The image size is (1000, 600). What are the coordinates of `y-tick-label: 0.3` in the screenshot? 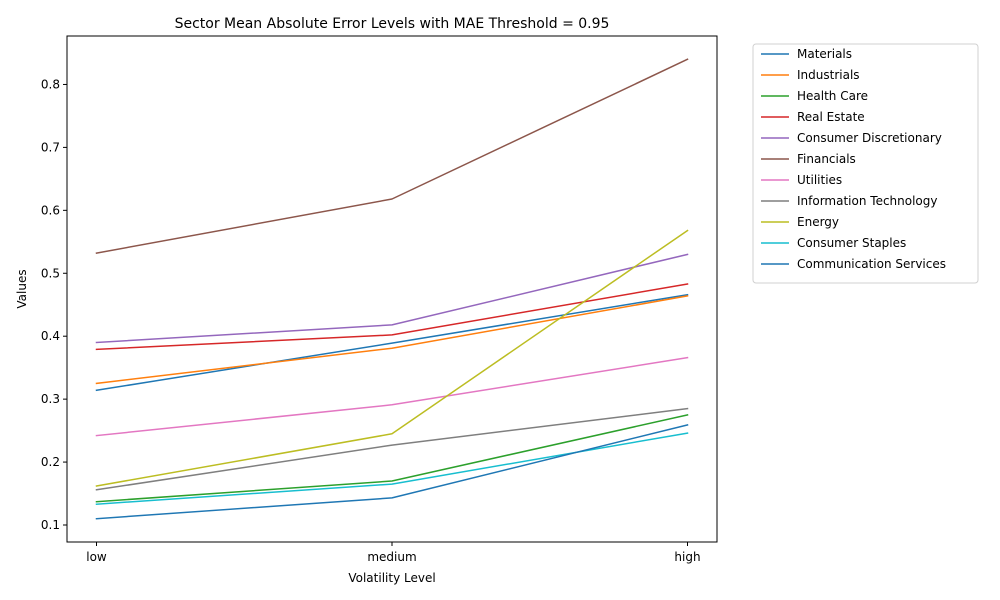 It's located at (50, 399).